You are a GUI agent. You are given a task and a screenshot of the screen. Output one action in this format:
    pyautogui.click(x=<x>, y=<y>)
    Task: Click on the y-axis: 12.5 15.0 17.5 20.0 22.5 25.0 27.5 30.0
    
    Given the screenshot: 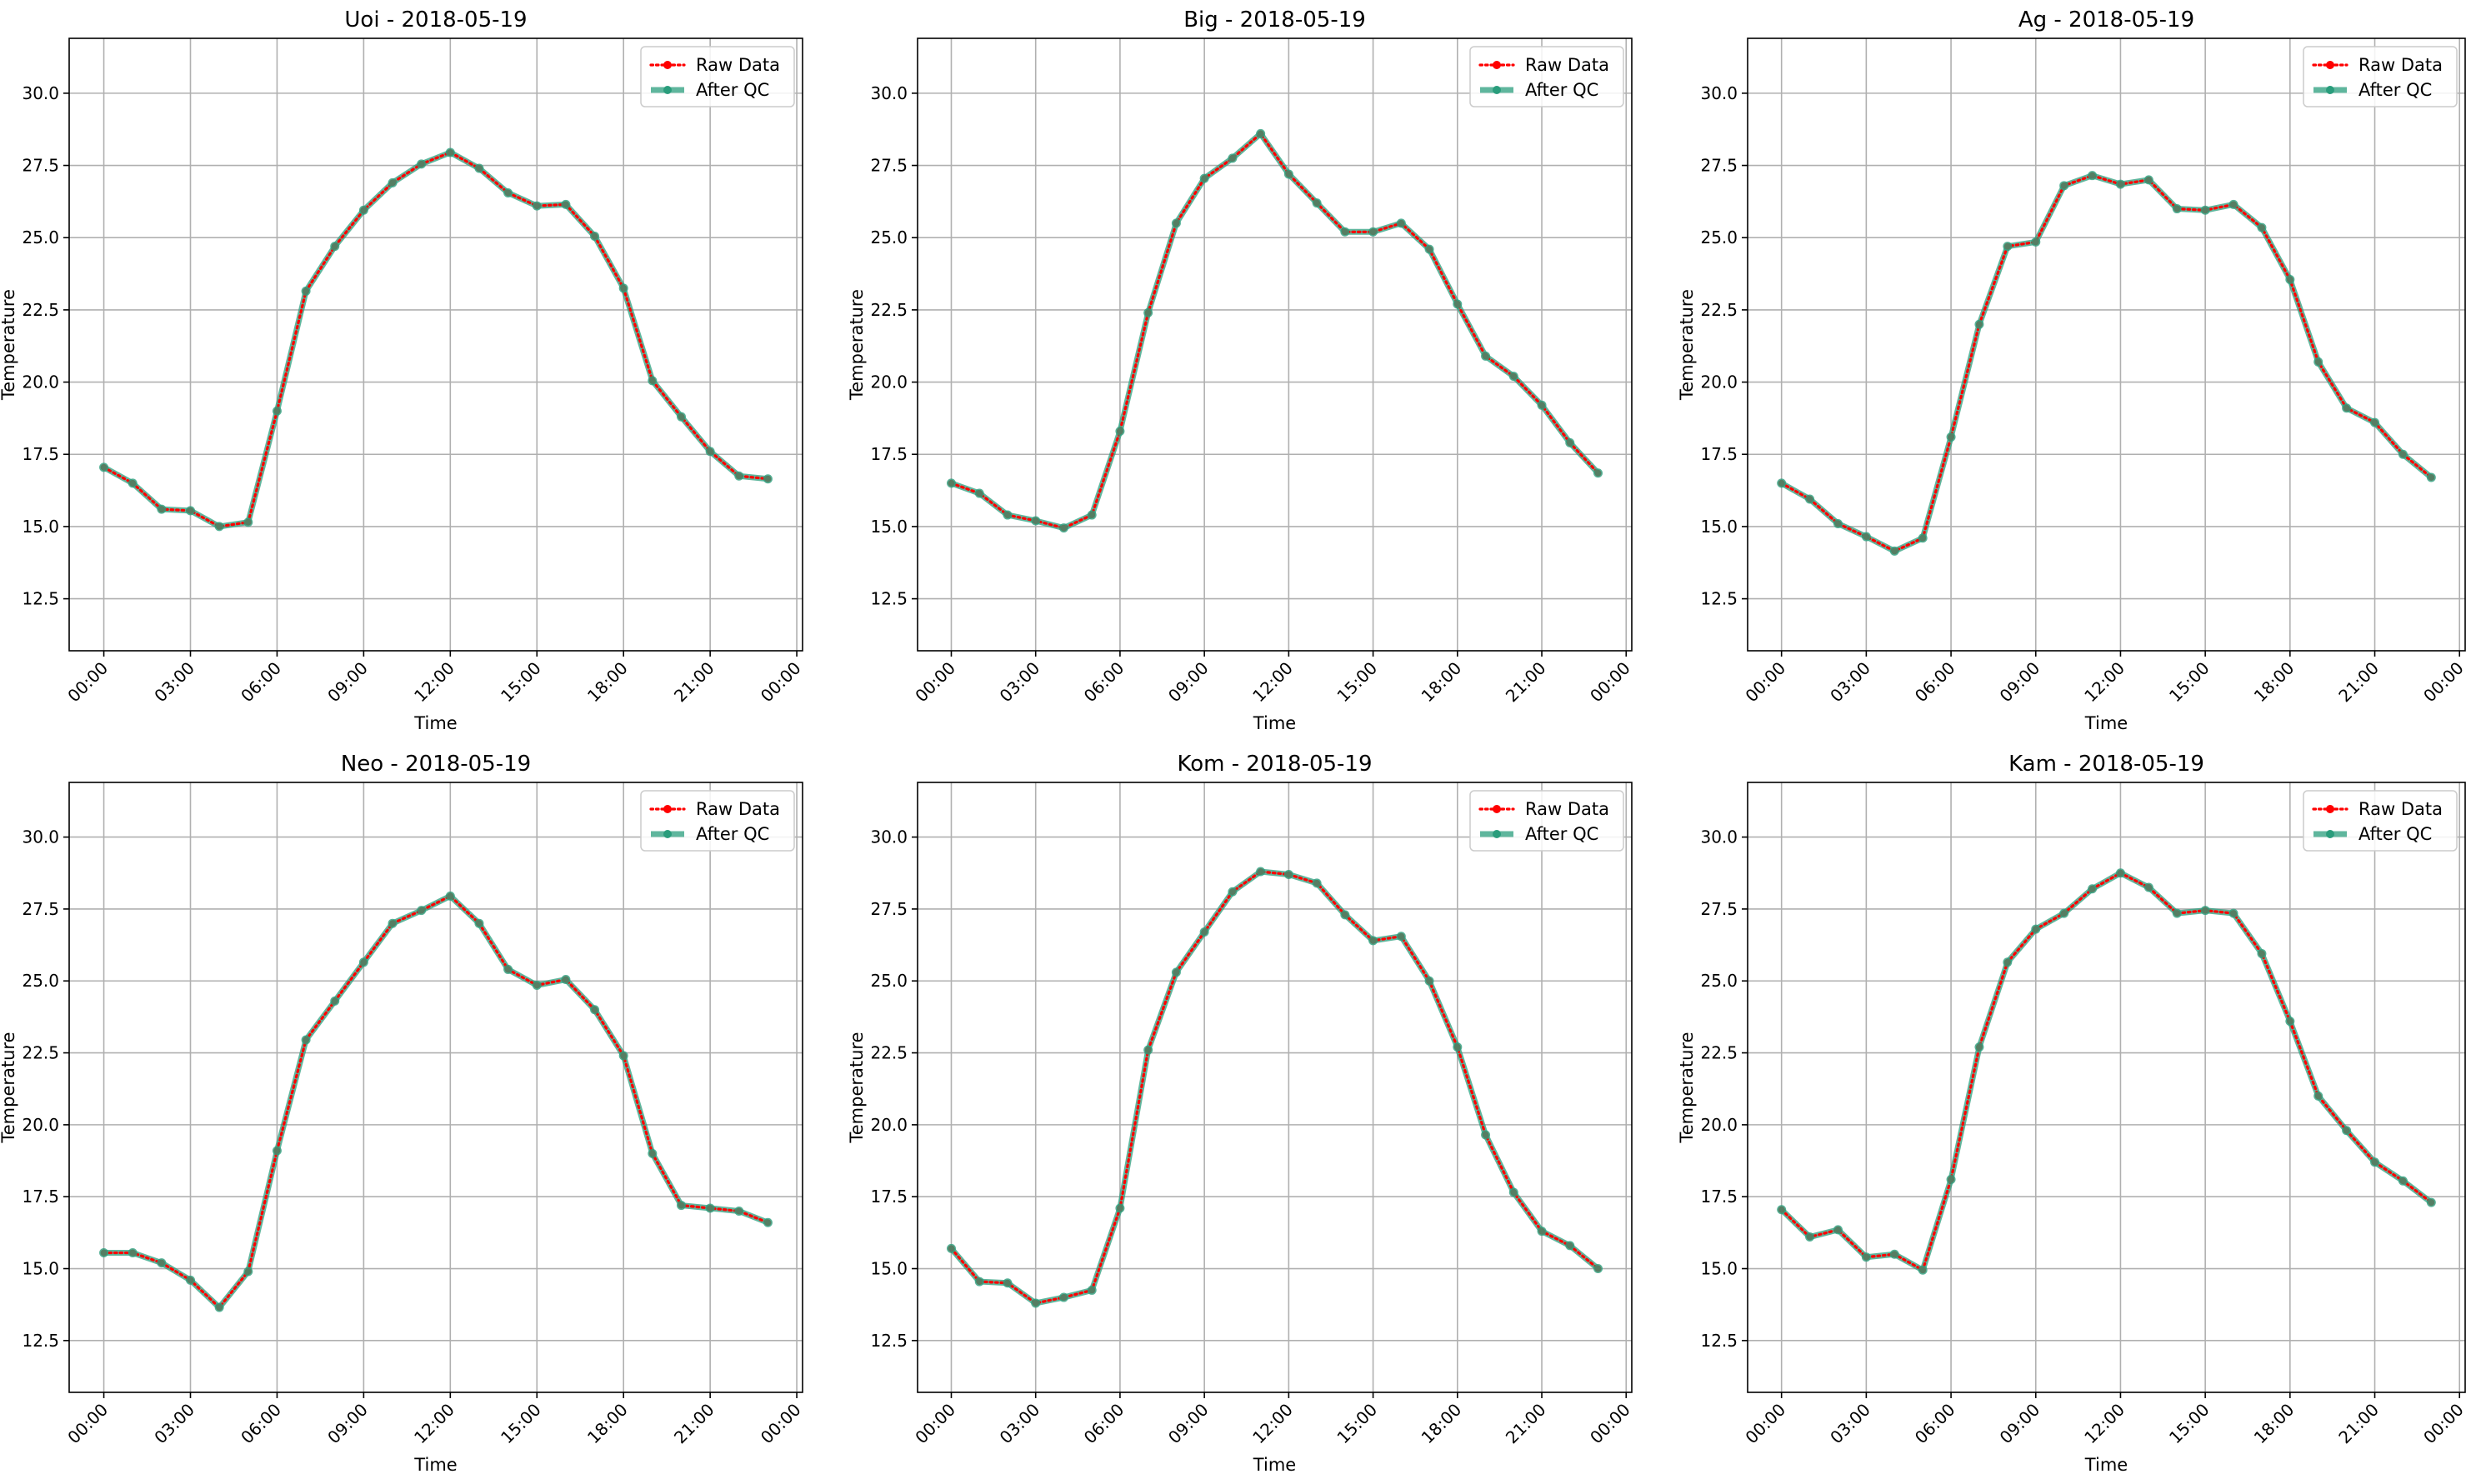 What is the action you would take?
    pyautogui.click(x=894, y=1089)
    